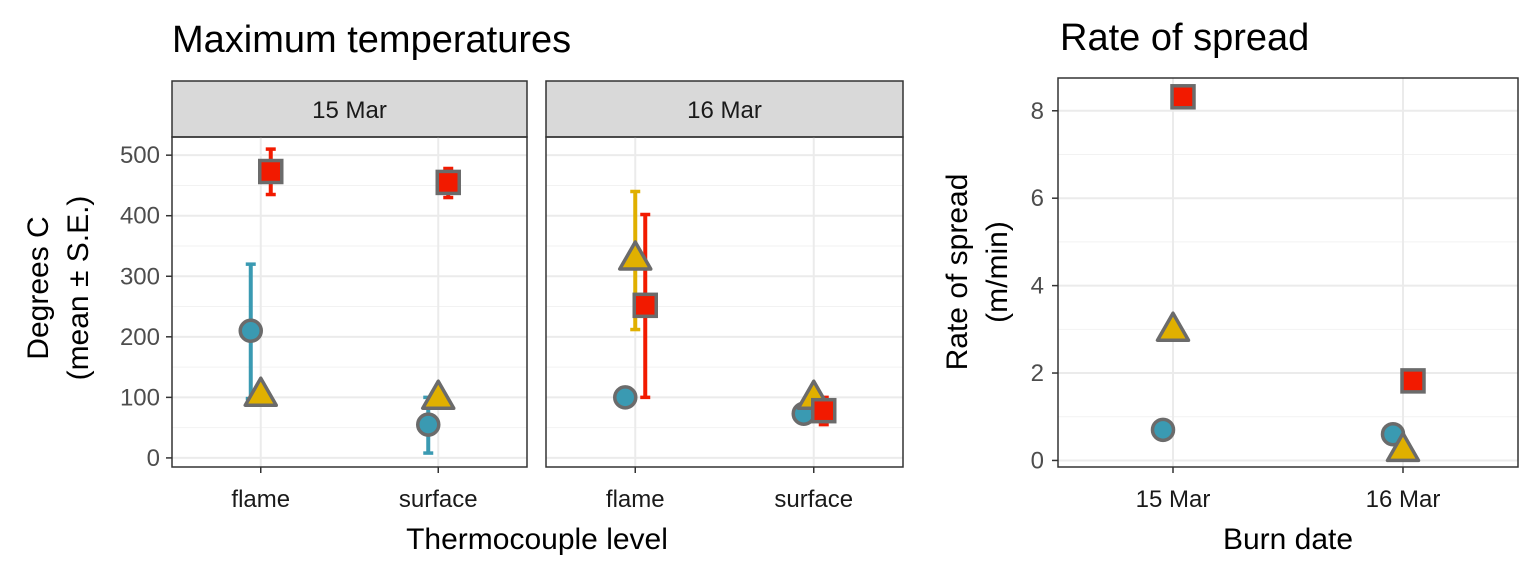 Image resolution: width=1536 pixels, height=581 pixels. What do you see at coordinates (1288, 490) in the screenshot?
I see `spread-x-ticks: 15 Mar 16 Mar` at bounding box center [1288, 490].